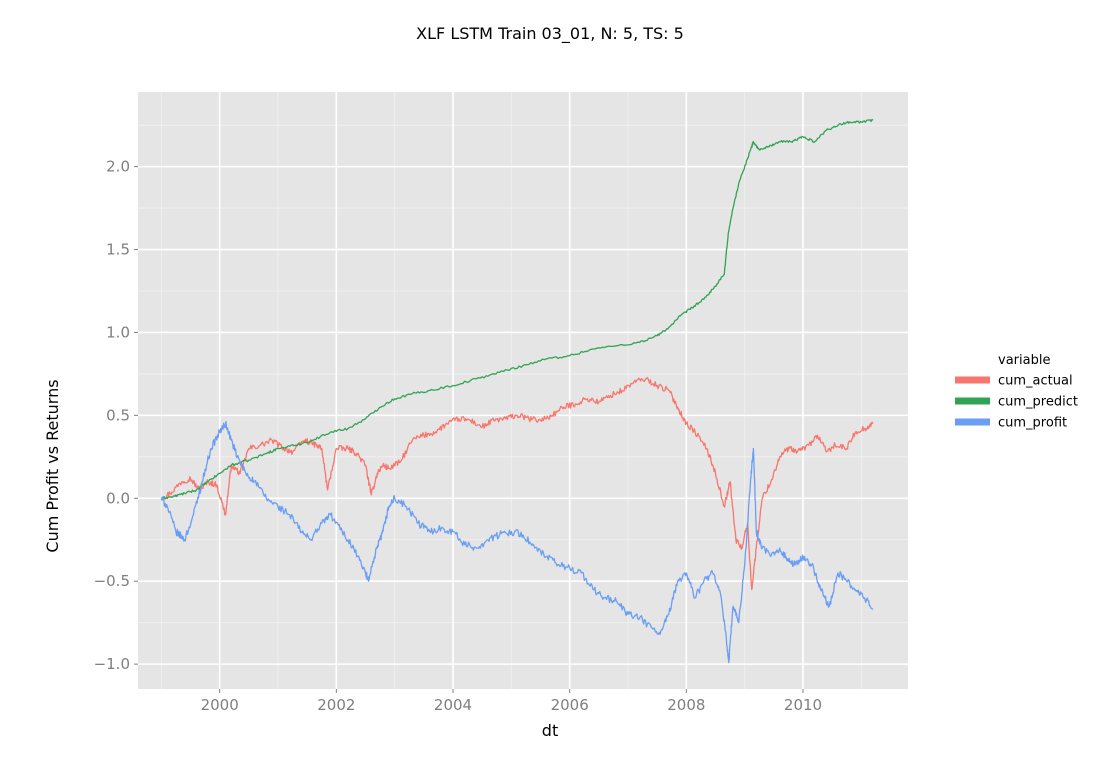 Image resolution: width=1100 pixels, height=775 pixels. Describe the element at coordinates (550, 730) in the screenshot. I see `x-axis-title: dt` at that location.